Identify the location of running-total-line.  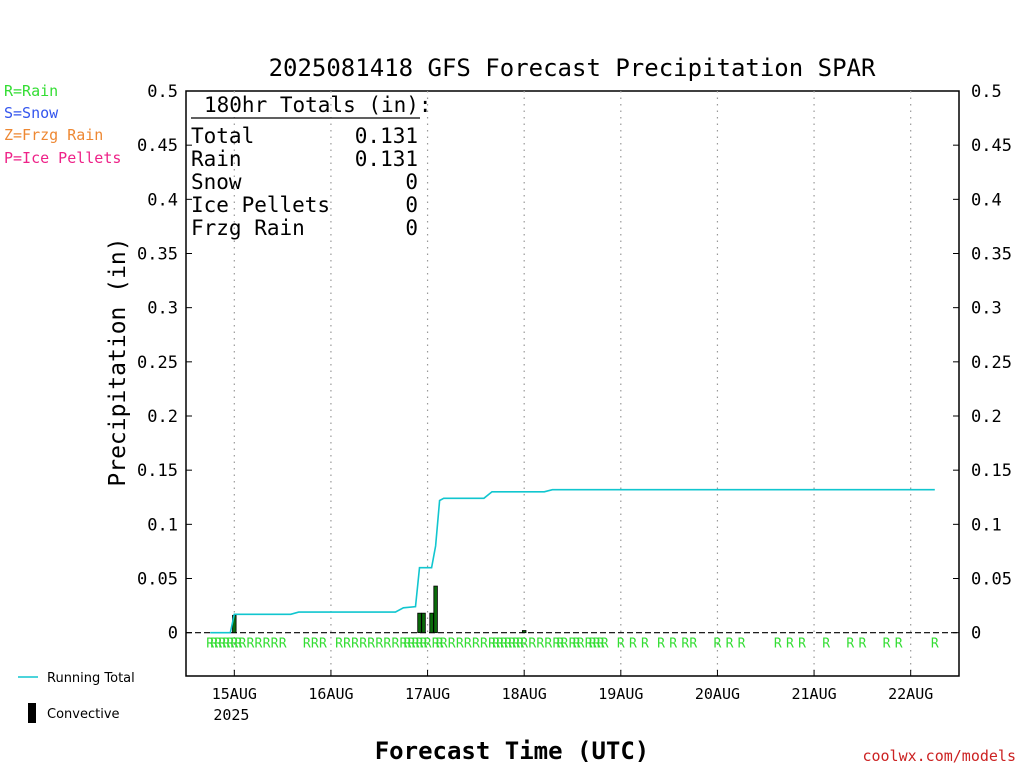
(572, 561).